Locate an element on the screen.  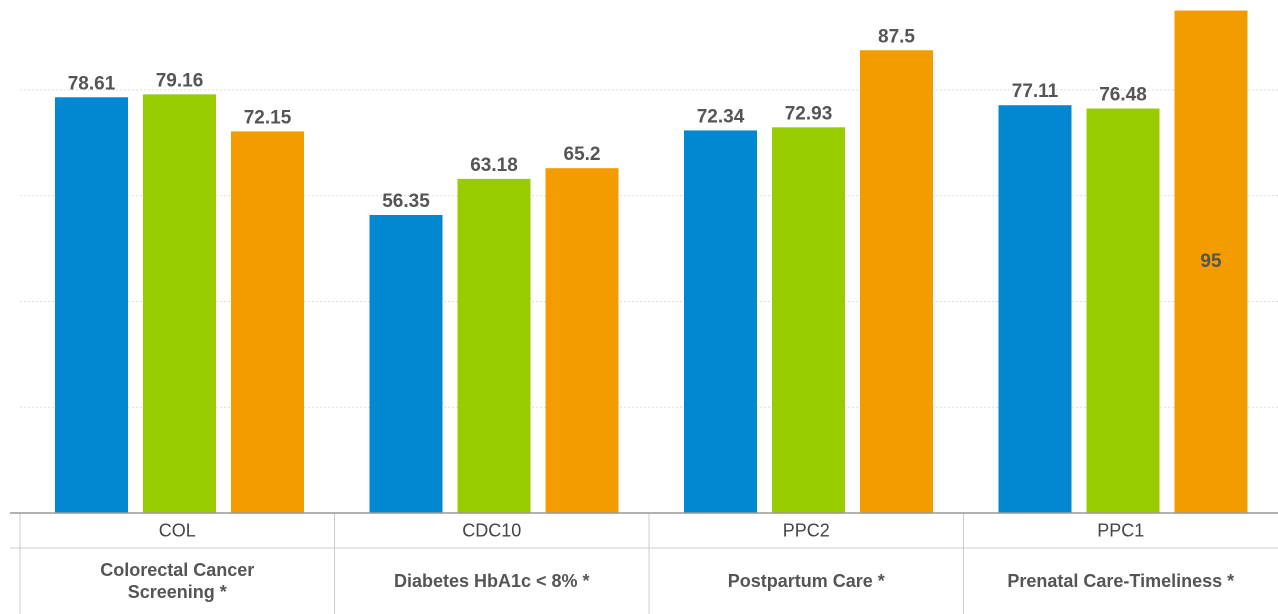
value-label: 72.15 is located at coordinates (268, 117).